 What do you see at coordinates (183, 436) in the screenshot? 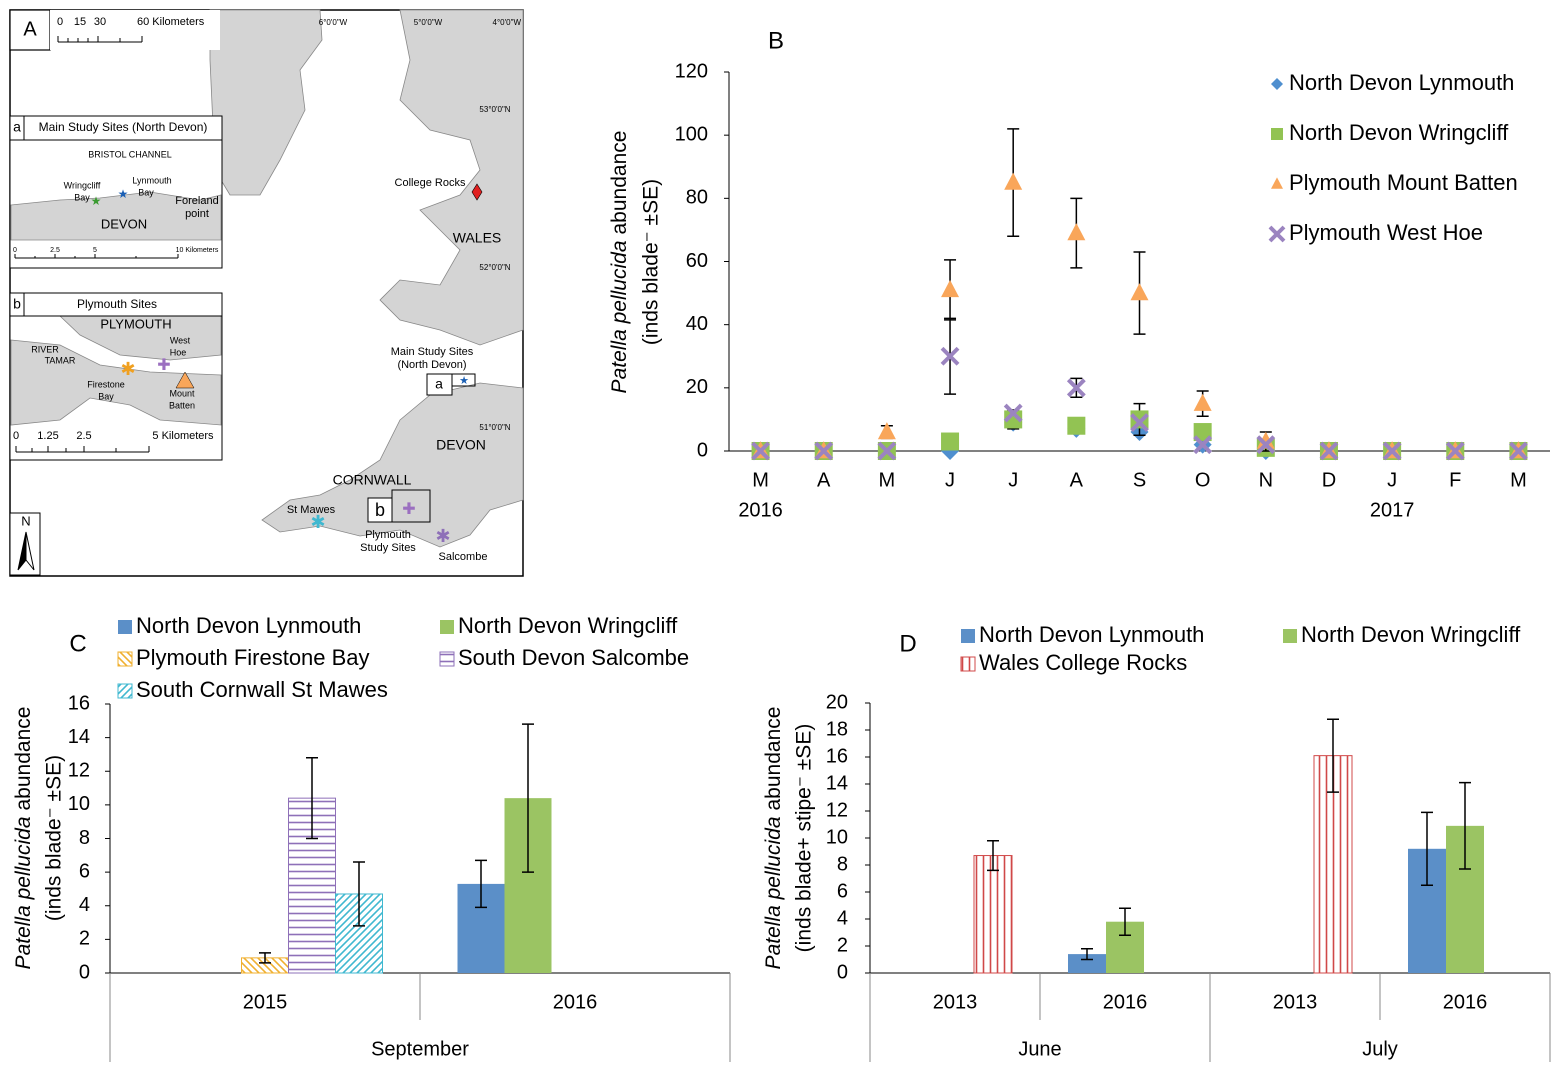
I see `scale-label: 5 Kilometers` at bounding box center [183, 436].